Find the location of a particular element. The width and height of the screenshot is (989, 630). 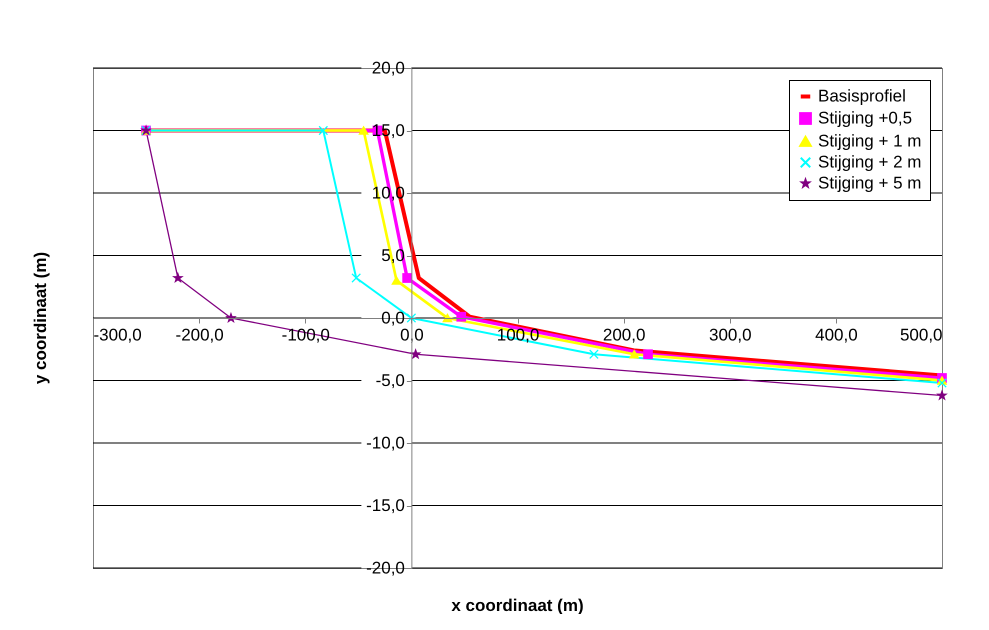

y-tick-label: 0,0 is located at coordinates (393, 318).